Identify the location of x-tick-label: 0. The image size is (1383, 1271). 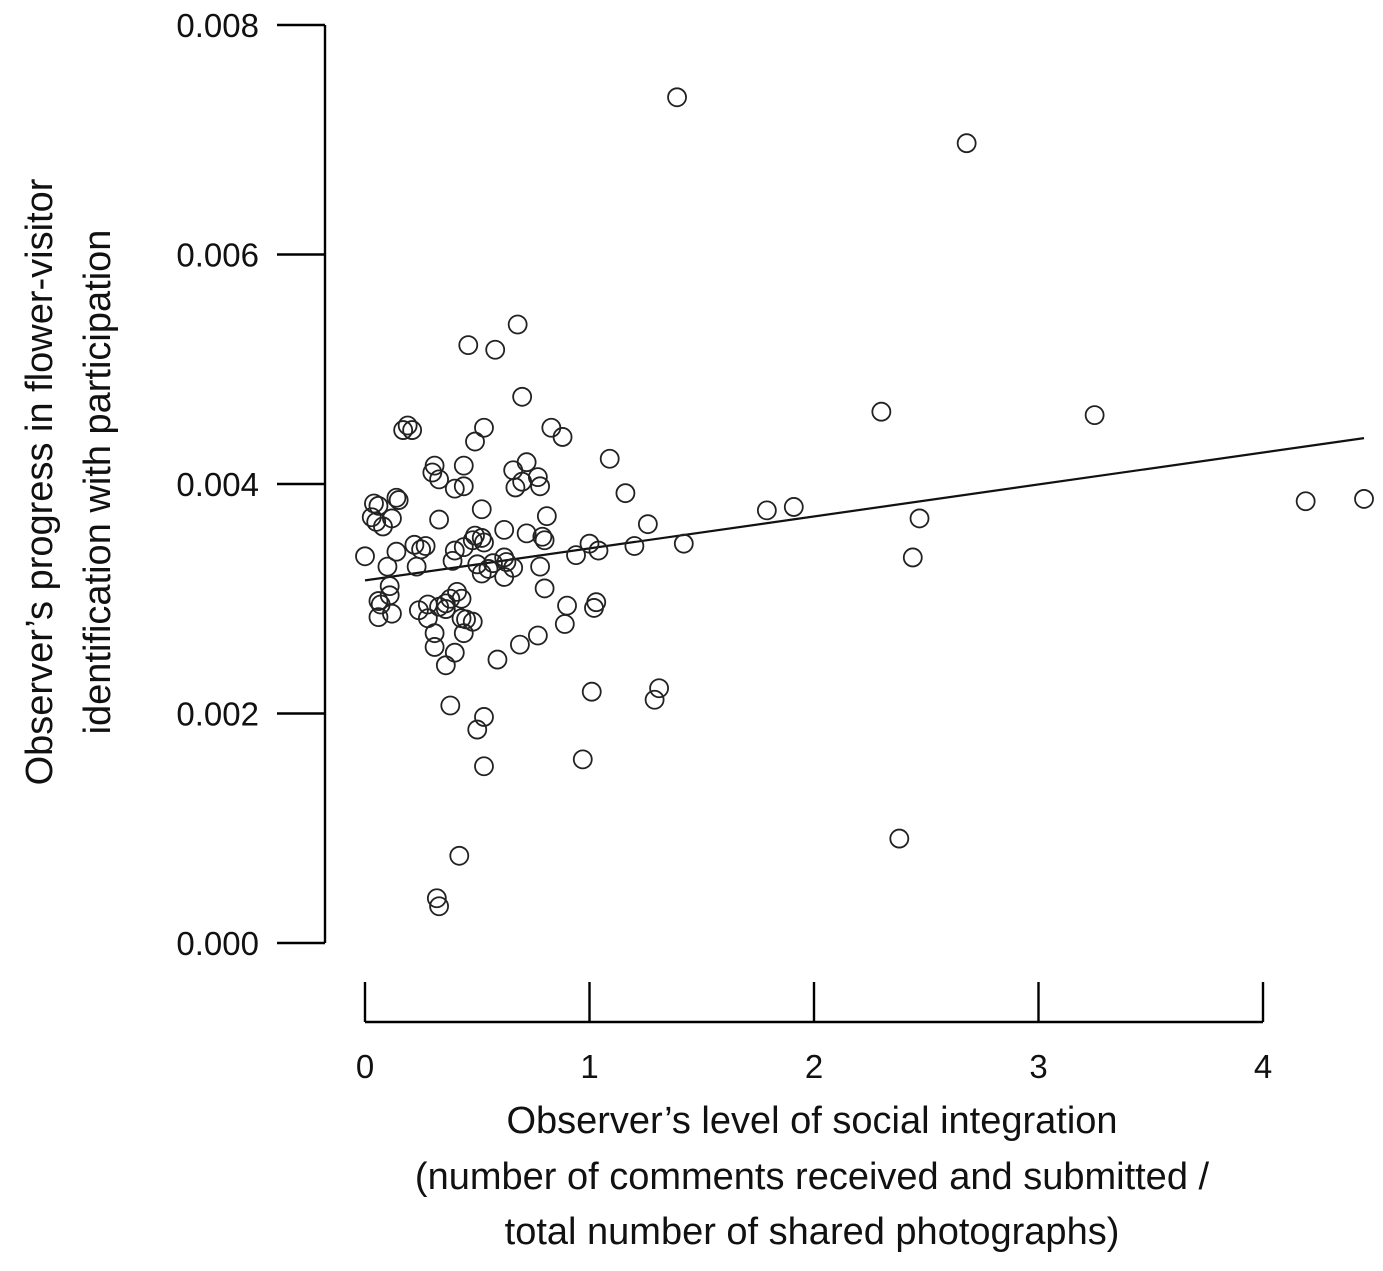
(365, 1066).